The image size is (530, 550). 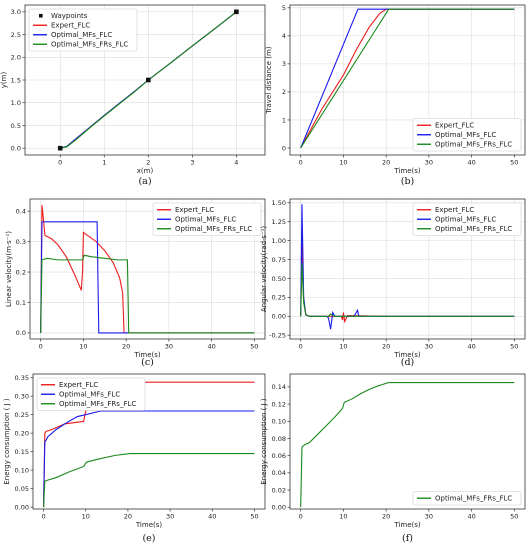 I want to click on panel-label: (d), so click(x=408, y=362).